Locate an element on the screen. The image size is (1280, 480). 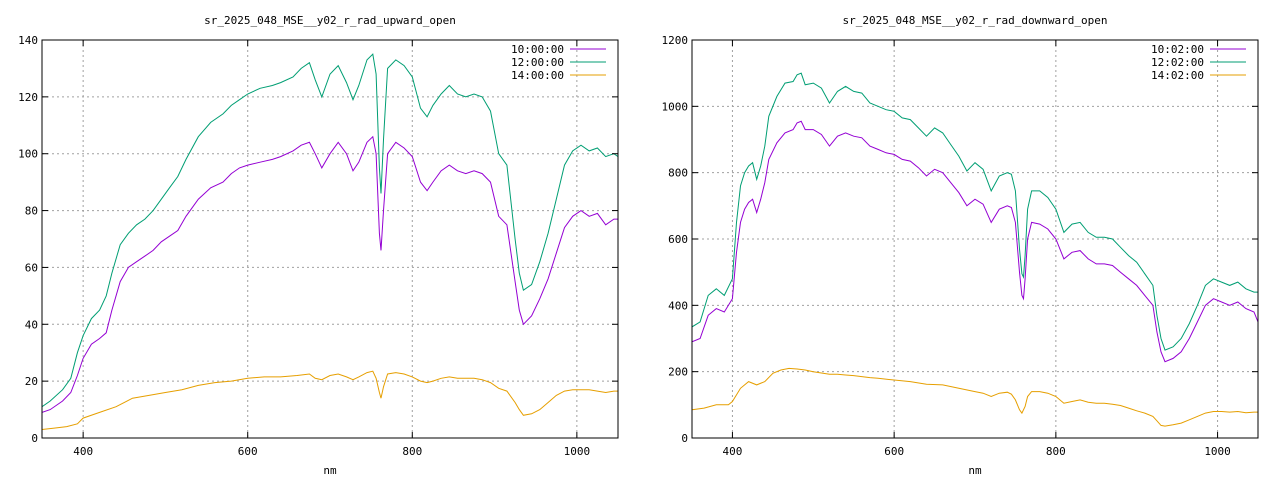
chart-title: sr_2025_048_MSE__y02_r_rad_upward_open is located at coordinates (330, 20).